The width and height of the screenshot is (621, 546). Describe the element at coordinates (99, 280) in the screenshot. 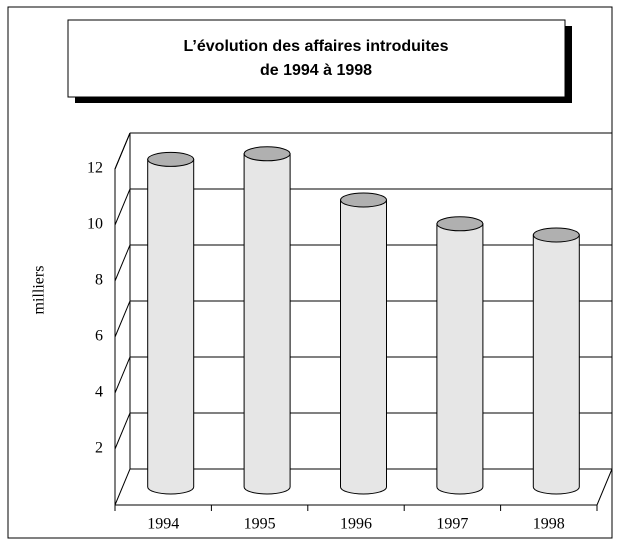

I see `y-tick-label: 8` at that location.